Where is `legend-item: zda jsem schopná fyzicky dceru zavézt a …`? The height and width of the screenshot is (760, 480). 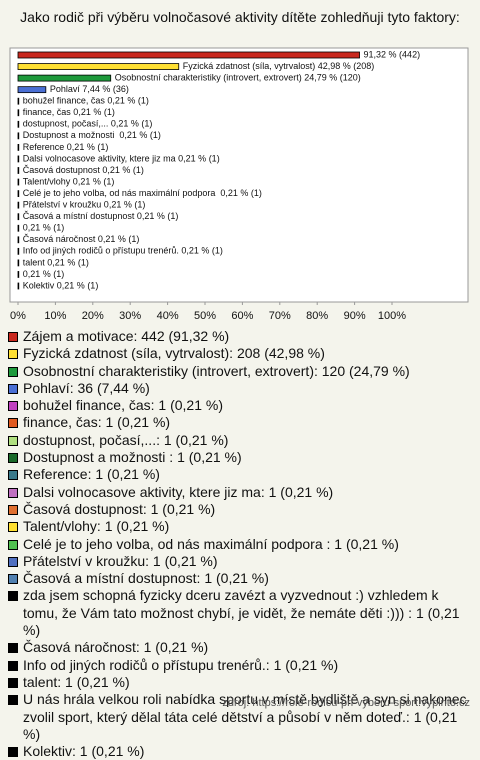
legend-item: zda jsem schopná fyzicky dceru zavézt a … is located at coordinates (239, 613).